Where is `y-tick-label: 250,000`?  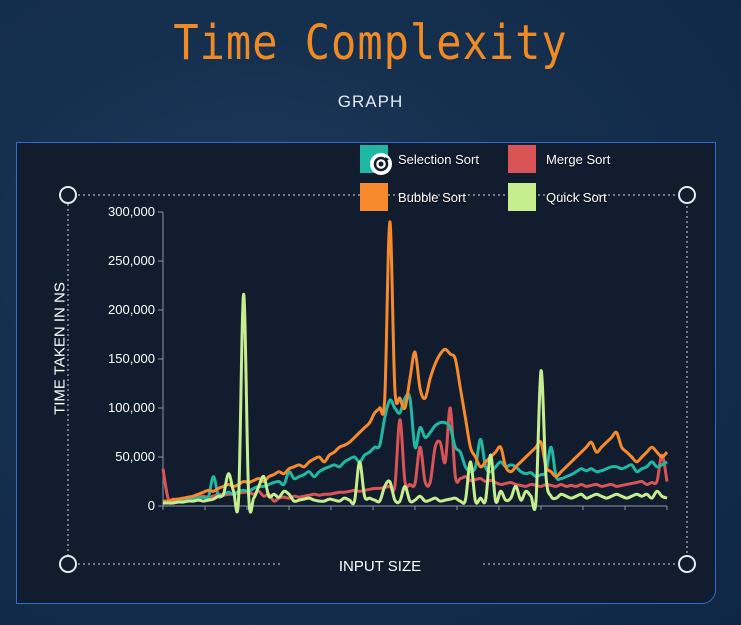
y-tick-label: 250,000 is located at coordinates (131, 260).